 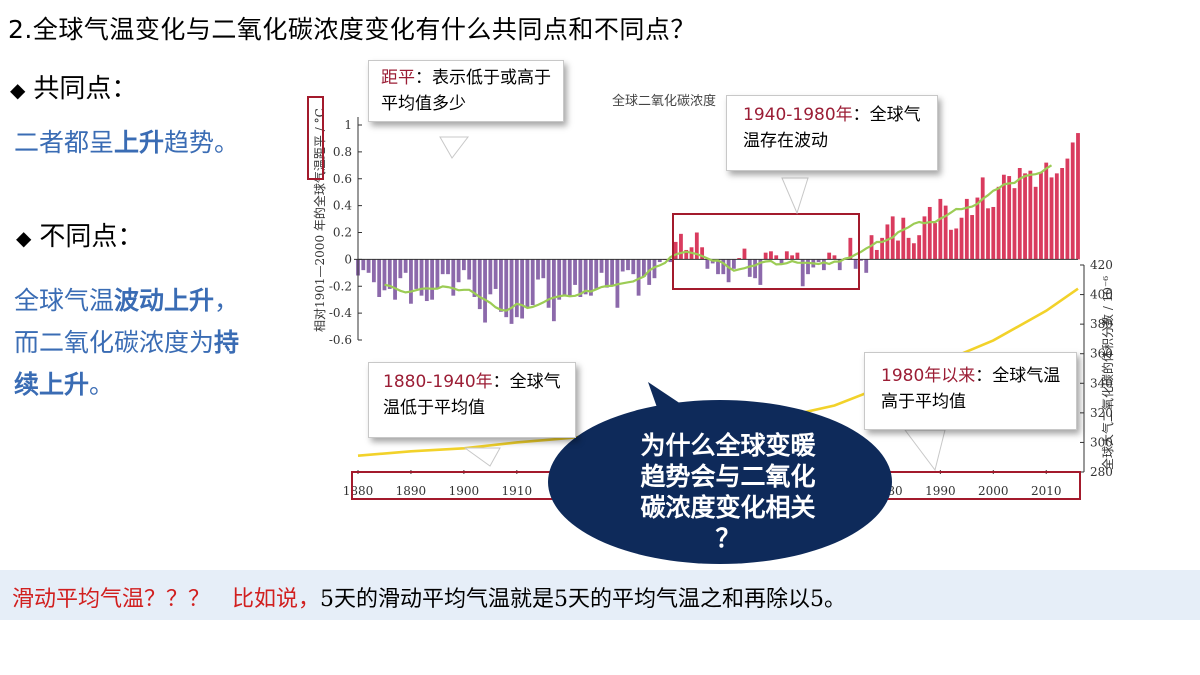 I want to click on similarity-heading: ◆ 共同点：, so click(x=73, y=86).